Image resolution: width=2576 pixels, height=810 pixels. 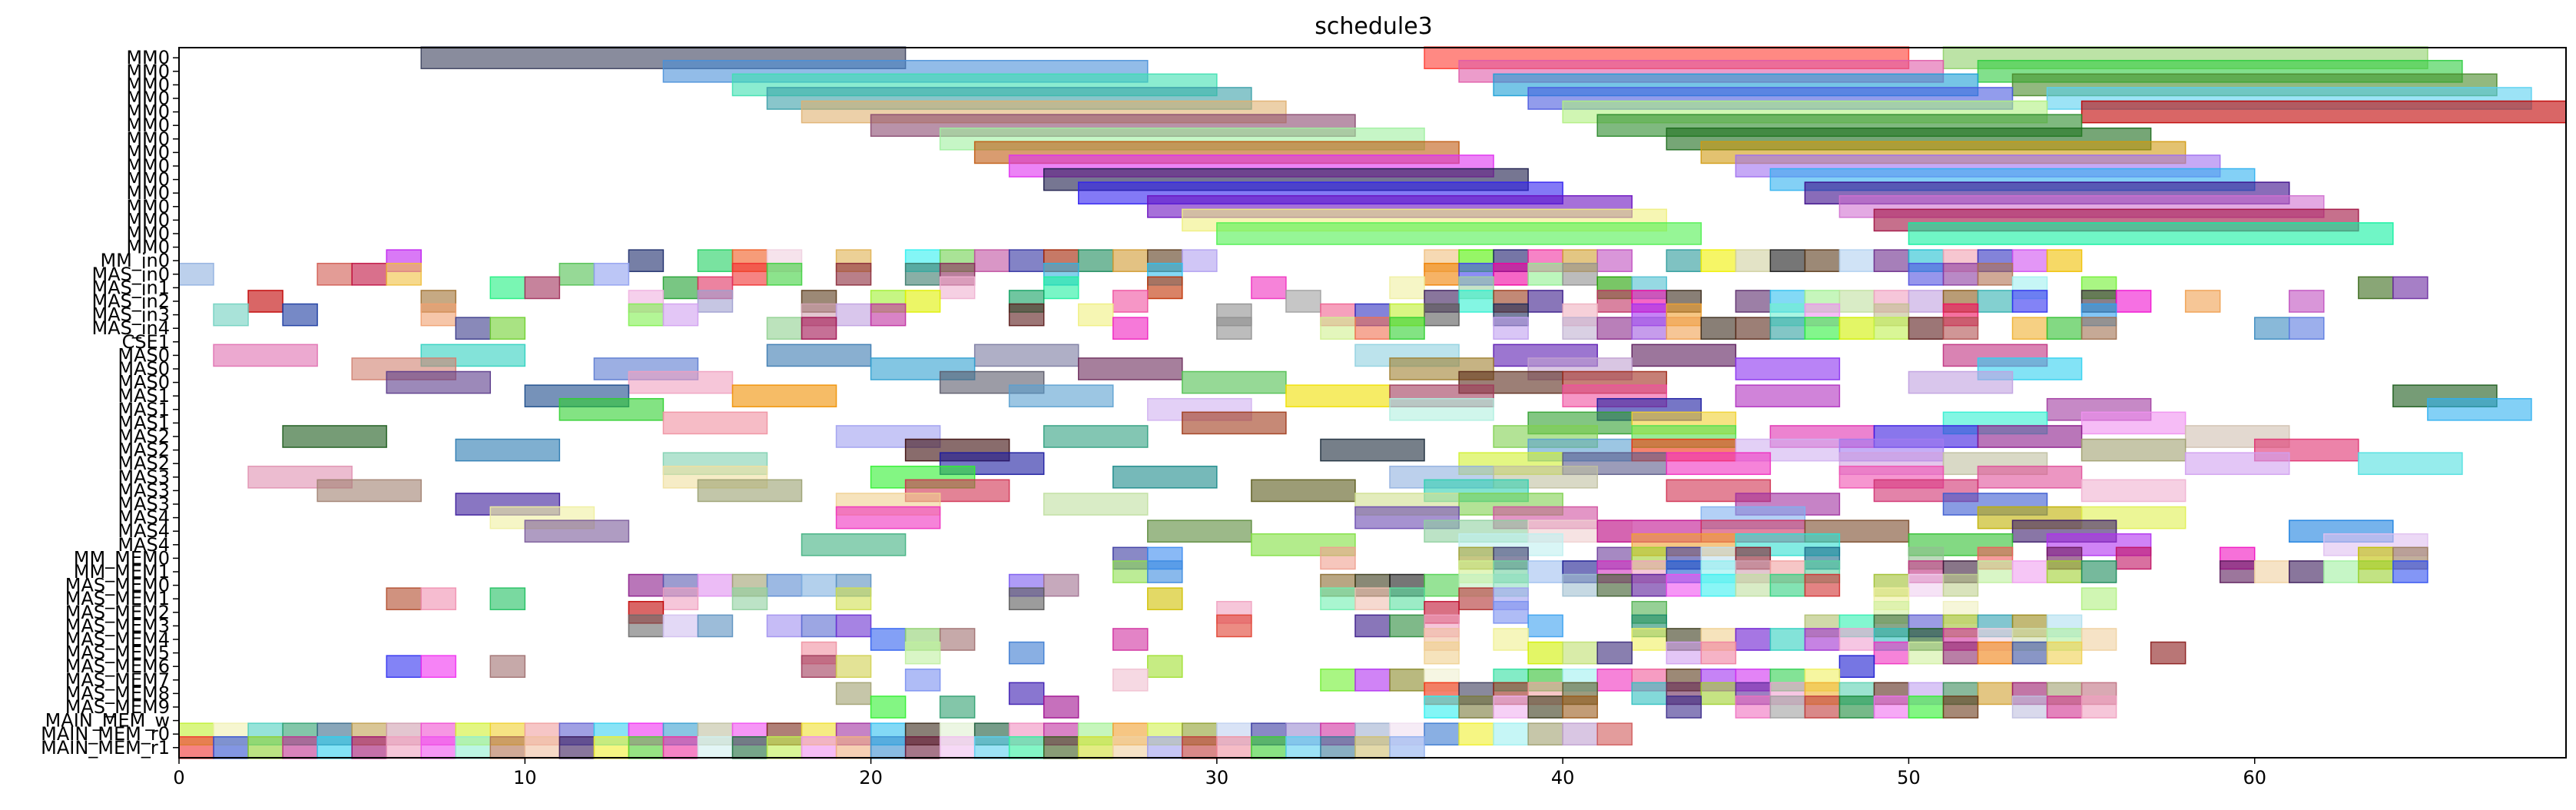 What do you see at coordinates (144, 477) in the screenshot?
I see `y-tick-label: MAS3` at bounding box center [144, 477].